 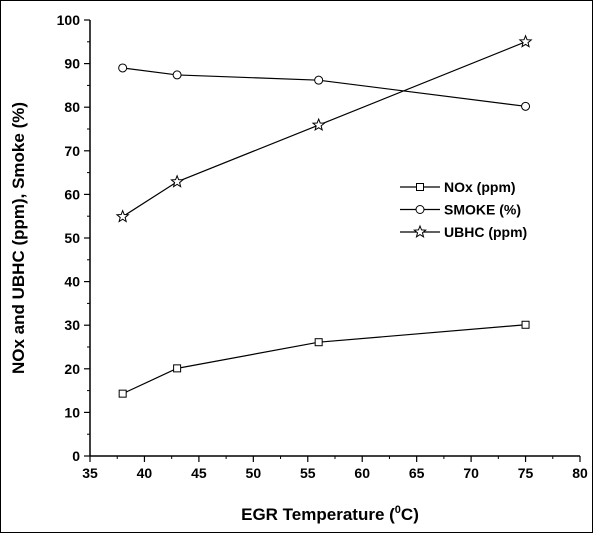 What do you see at coordinates (18, 238) in the screenshot?
I see `y-axis-title: NOx and UBHC (ppm), Smoke (%)` at bounding box center [18, 238].